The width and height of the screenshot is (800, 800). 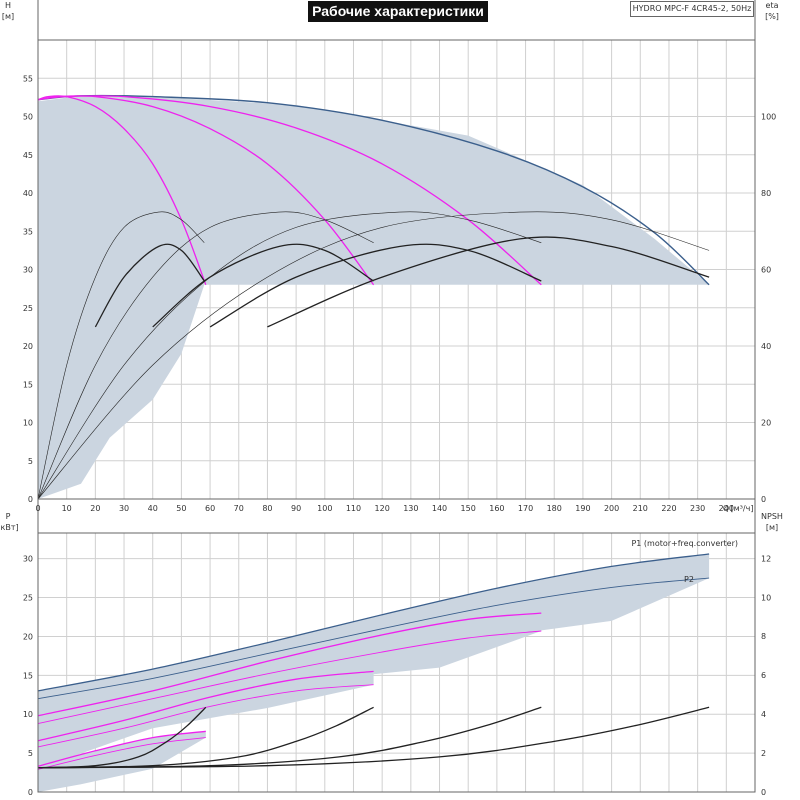 What do you see at coordinates (763, 675) in the screenshot?
I see `y2-tick-label: 6` at bounding box center [763, 675].